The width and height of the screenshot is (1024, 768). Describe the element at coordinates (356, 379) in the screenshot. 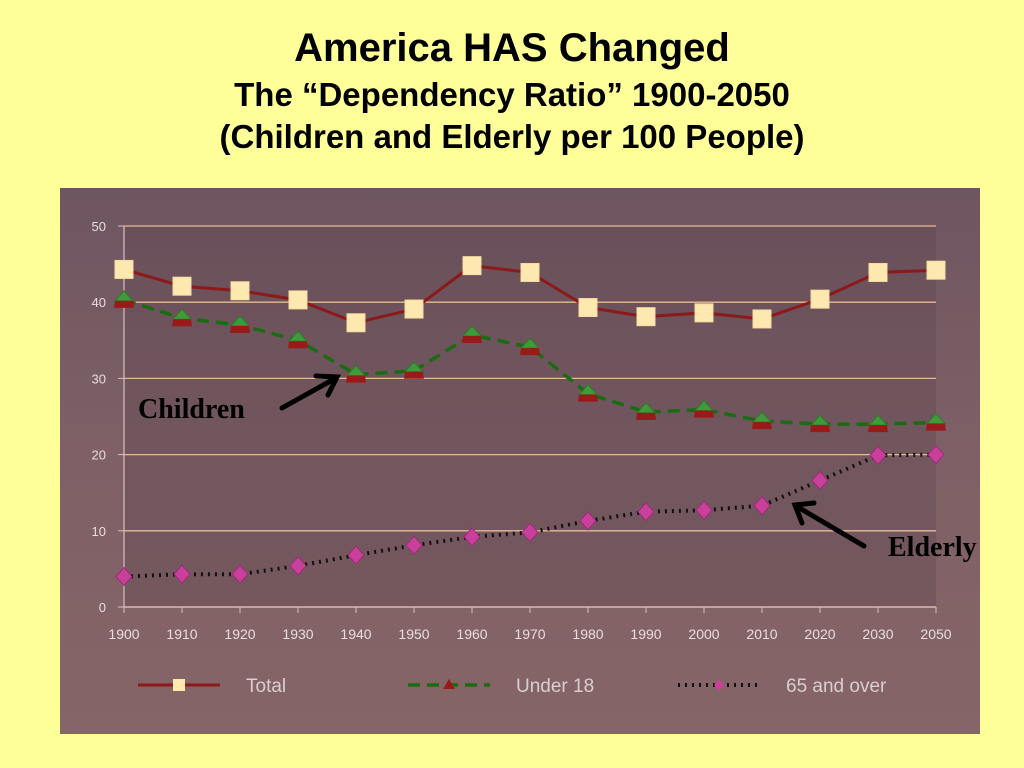

I see `point-under-18-1940-base` at that location.